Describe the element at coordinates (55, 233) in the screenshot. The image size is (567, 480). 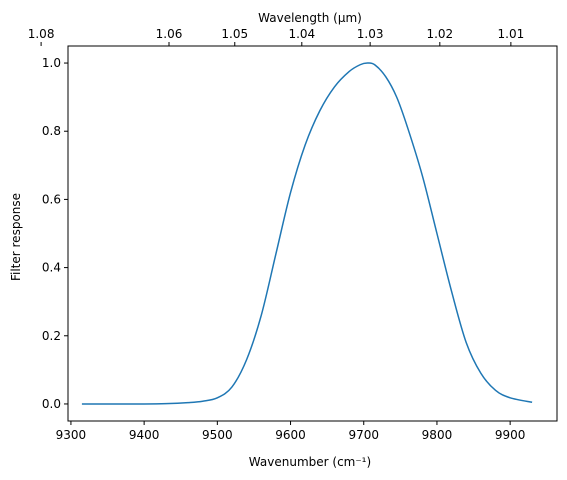
I see `y-ticks: 0.0 0.2 0.4 0.6 0.8 1.0` at that location.